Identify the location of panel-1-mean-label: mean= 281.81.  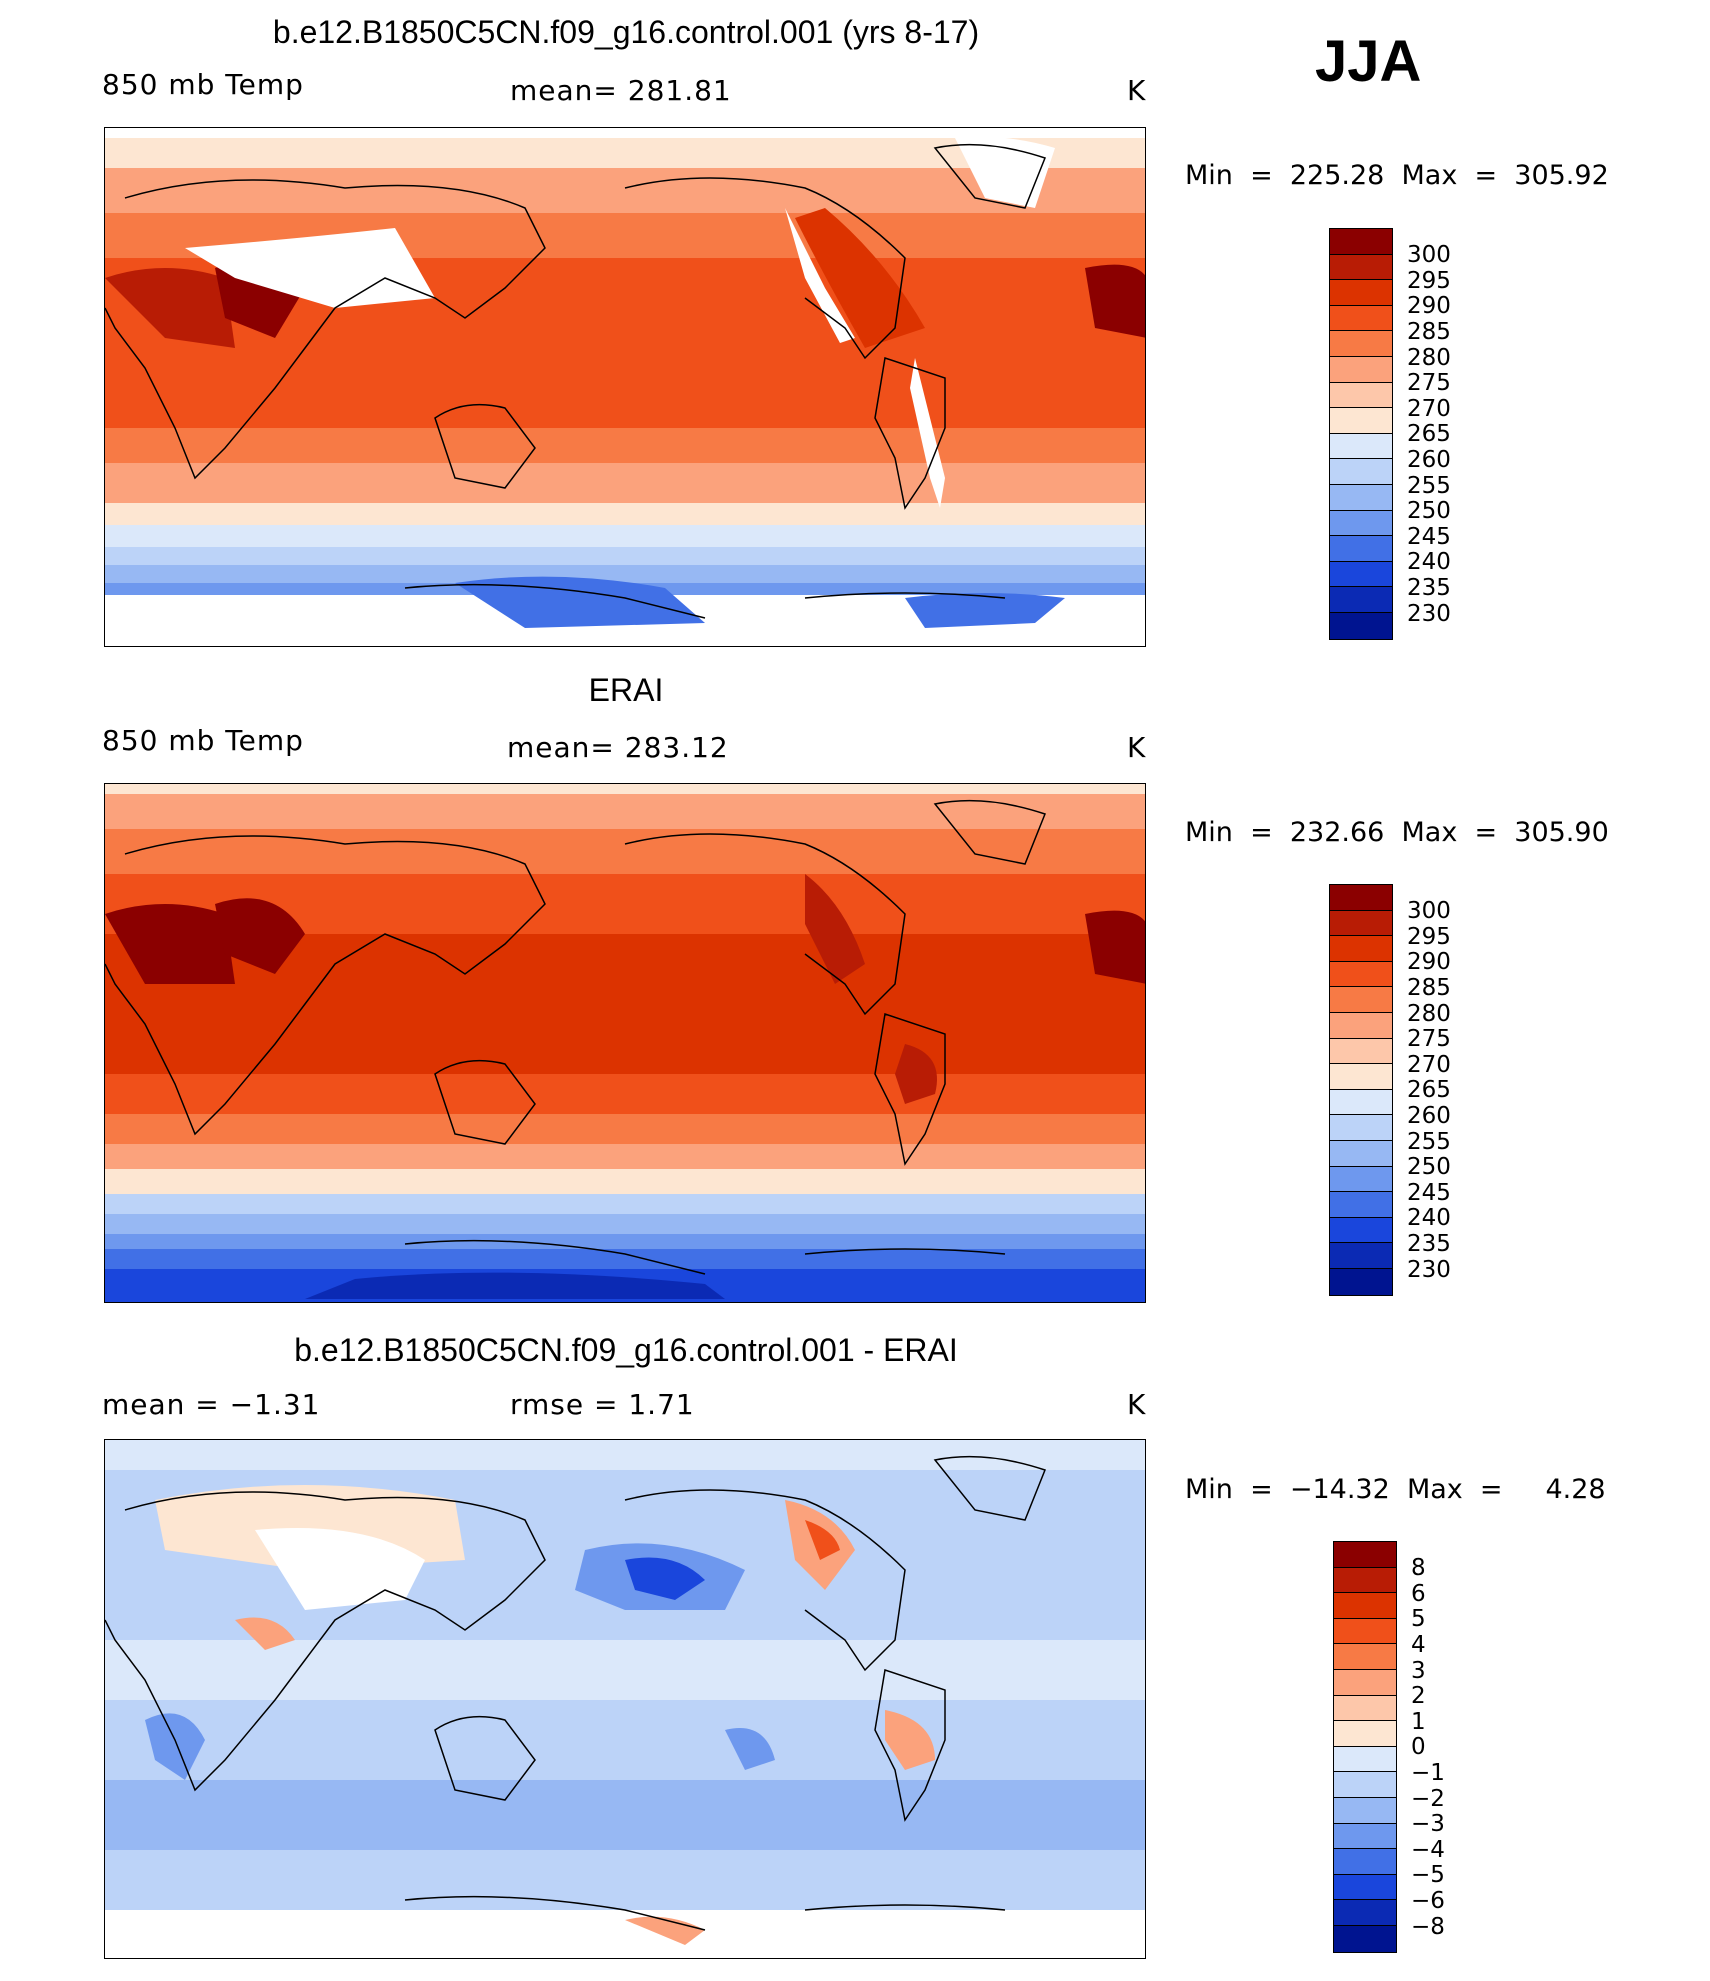
(621, 90).